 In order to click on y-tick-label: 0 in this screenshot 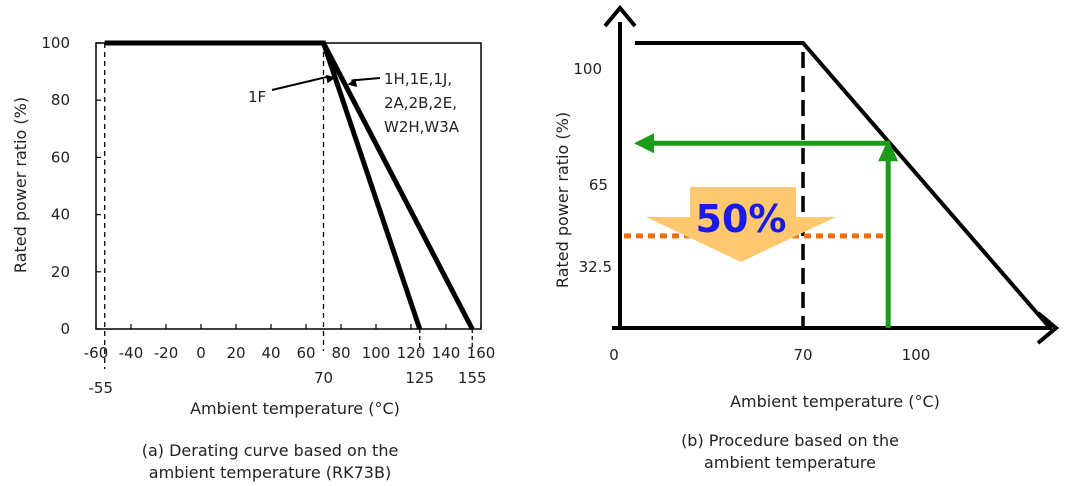, I will do `click(65, 329)`.